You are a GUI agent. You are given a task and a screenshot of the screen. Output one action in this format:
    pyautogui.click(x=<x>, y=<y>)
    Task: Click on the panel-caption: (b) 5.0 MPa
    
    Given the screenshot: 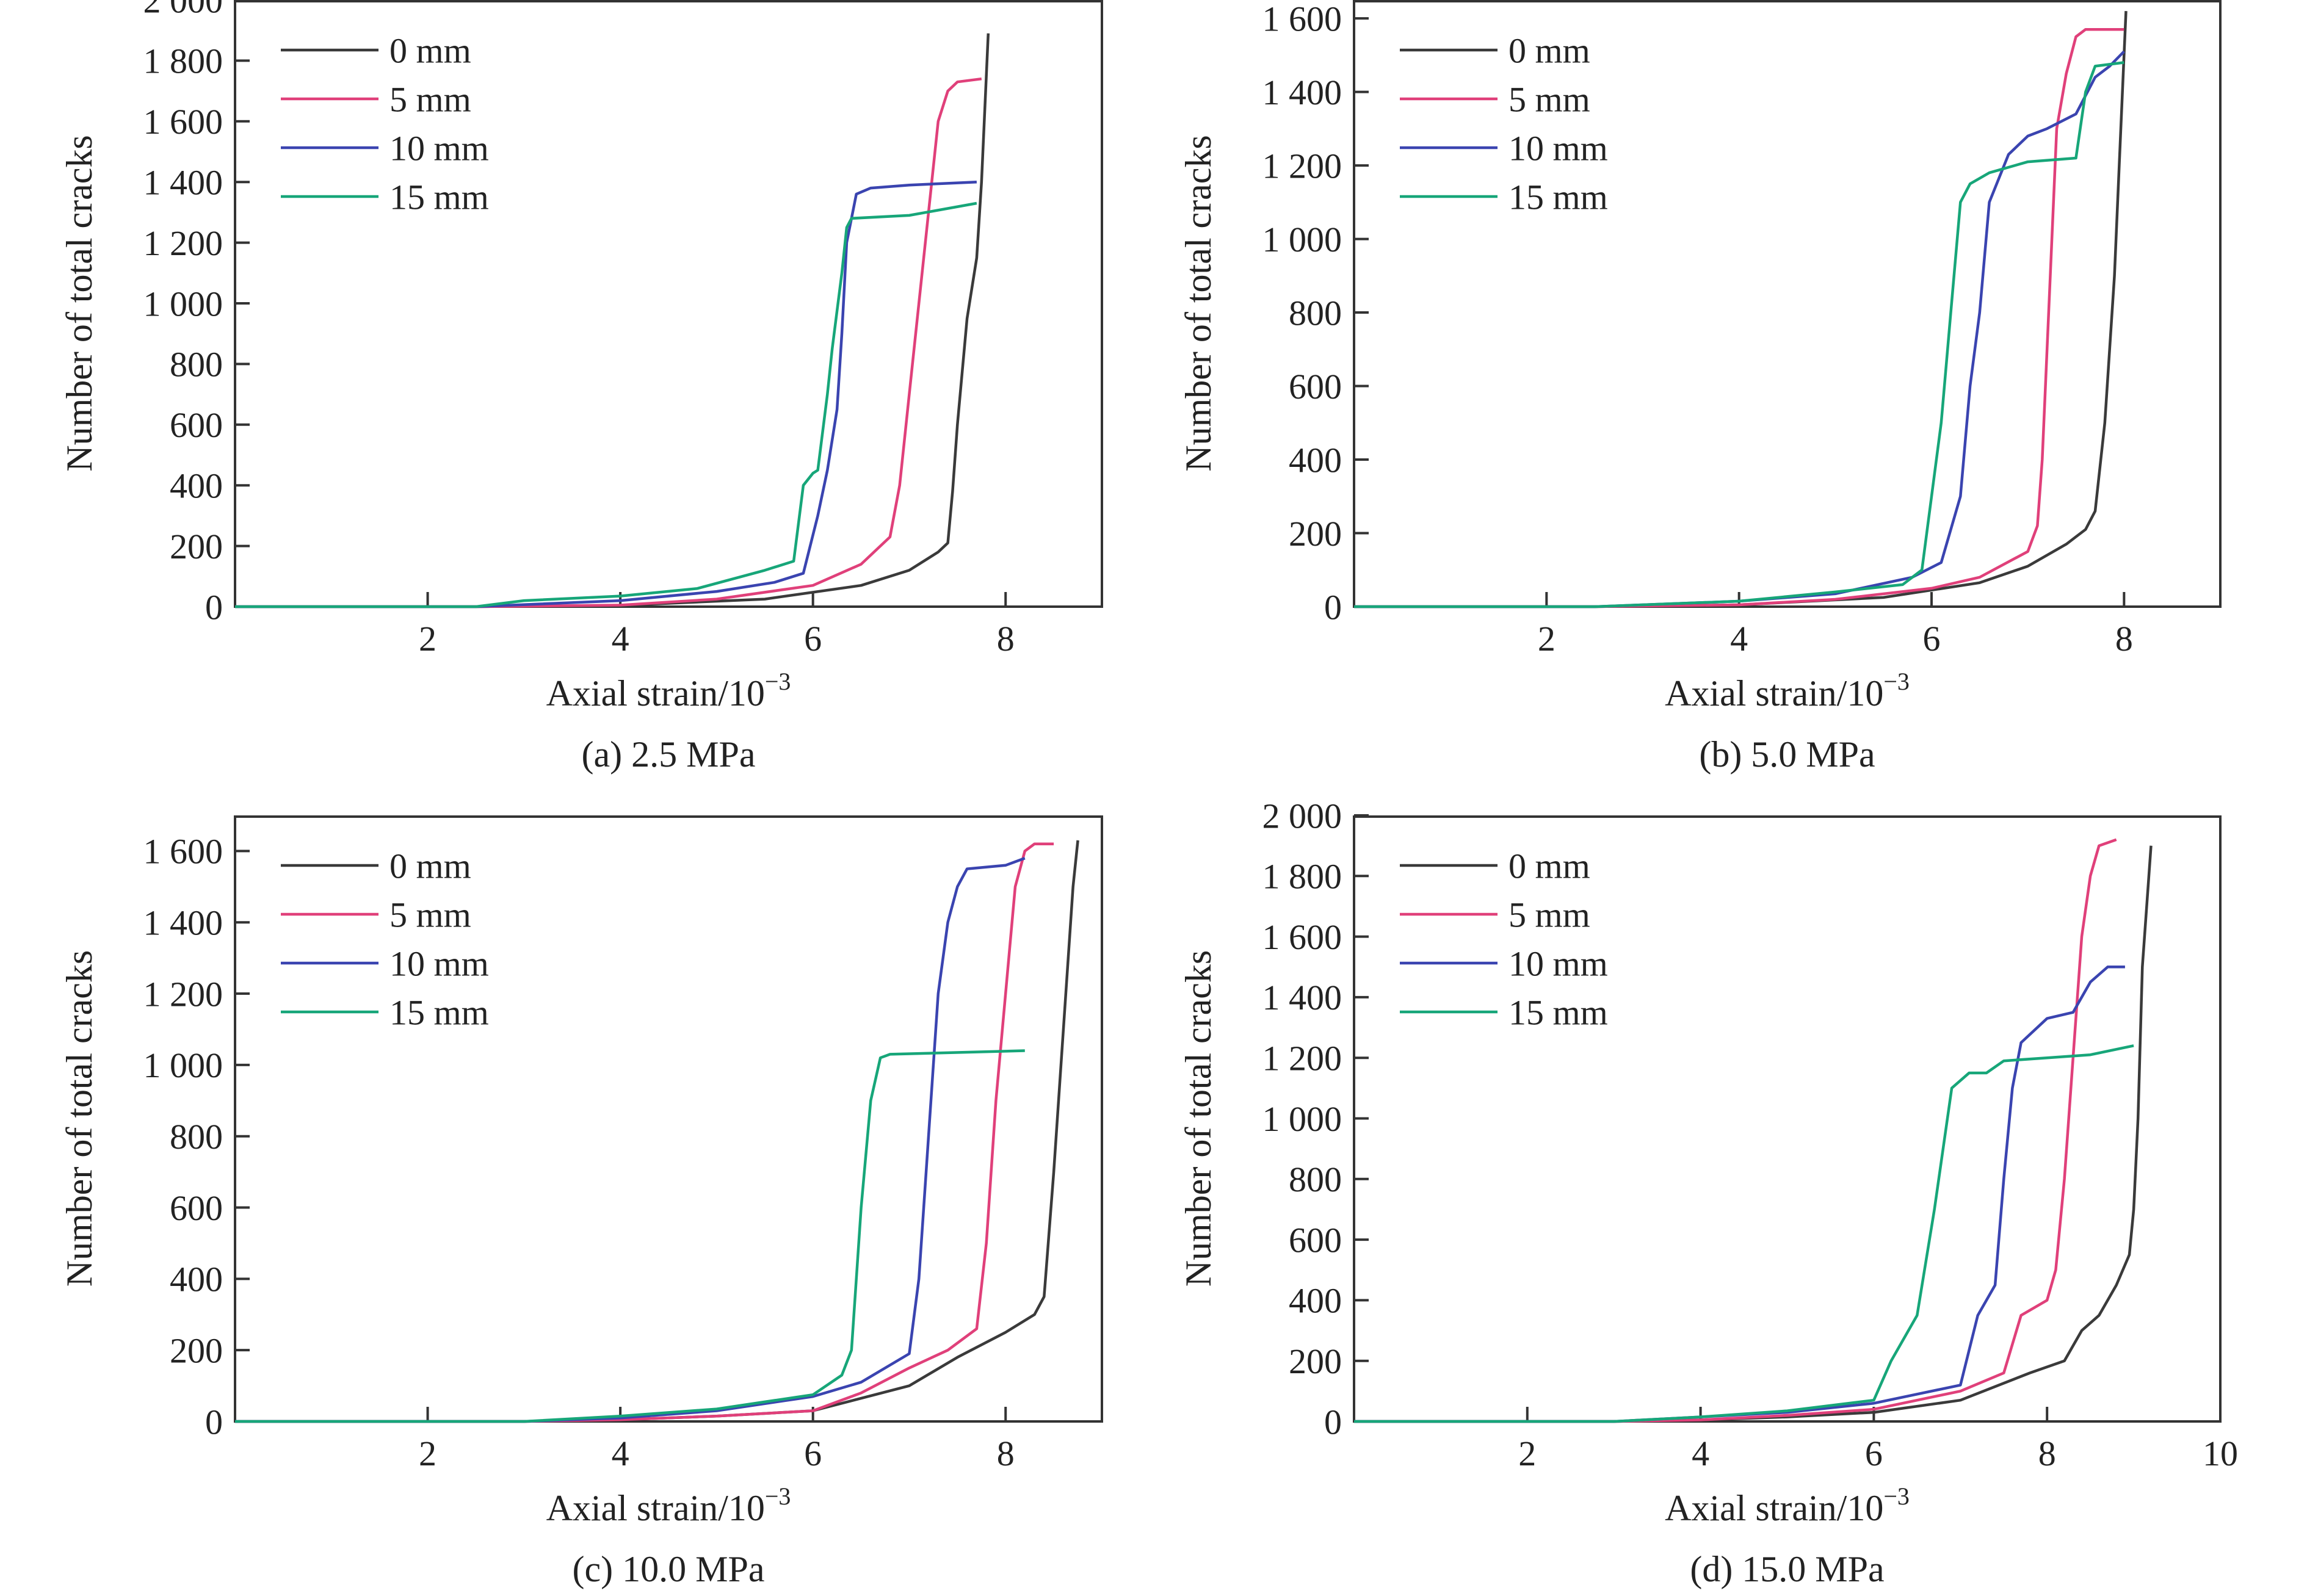 What is the action you would take?
    pyautogui.click(x=1787, y=755)
    